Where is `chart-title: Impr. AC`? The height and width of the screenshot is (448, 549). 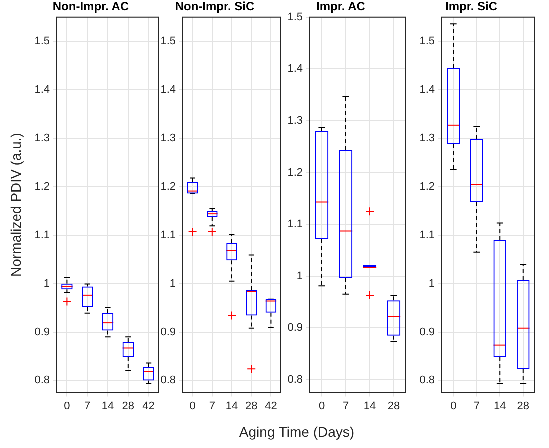
chart-title: Impr. AC is located at coordinates (341, 7).